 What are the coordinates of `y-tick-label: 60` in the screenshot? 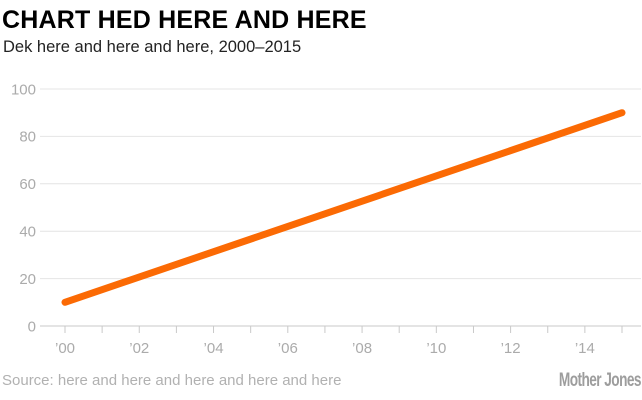 It's located at (27, 184).